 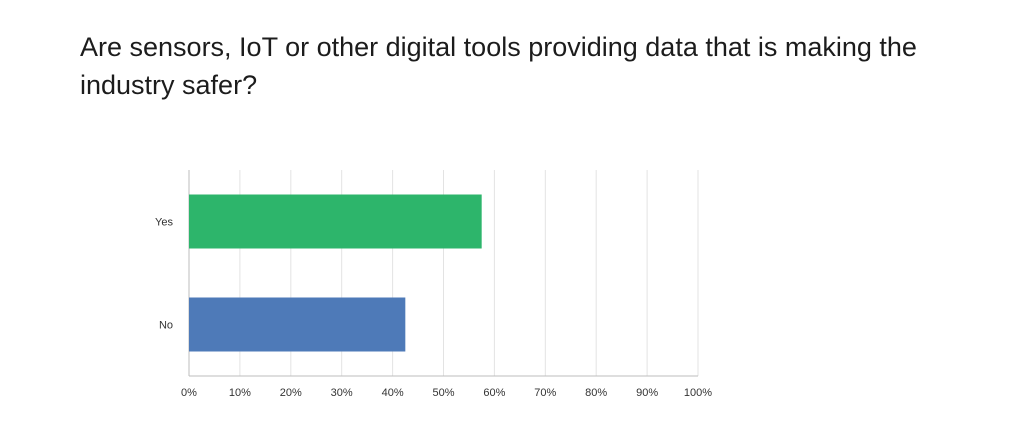 What do you see at coordinates (494, 393) in the screenshot?
I see `x-tick-label: 60%` at bounding box center [494, 393].